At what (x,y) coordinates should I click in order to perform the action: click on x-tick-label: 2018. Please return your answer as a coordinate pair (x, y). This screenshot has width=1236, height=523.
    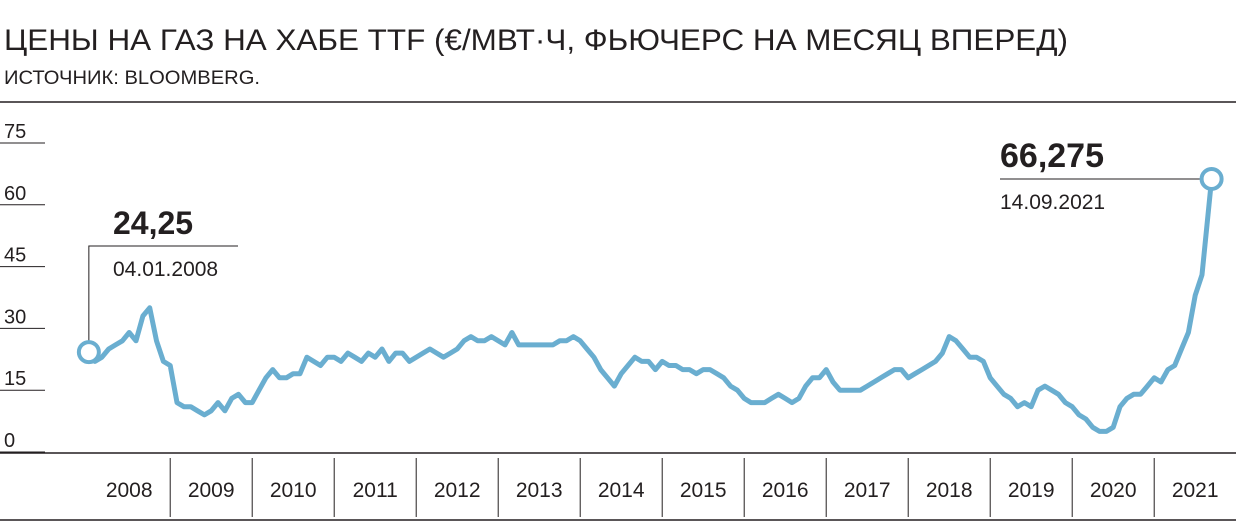
    Looking at the image, I should click on (949, 490).